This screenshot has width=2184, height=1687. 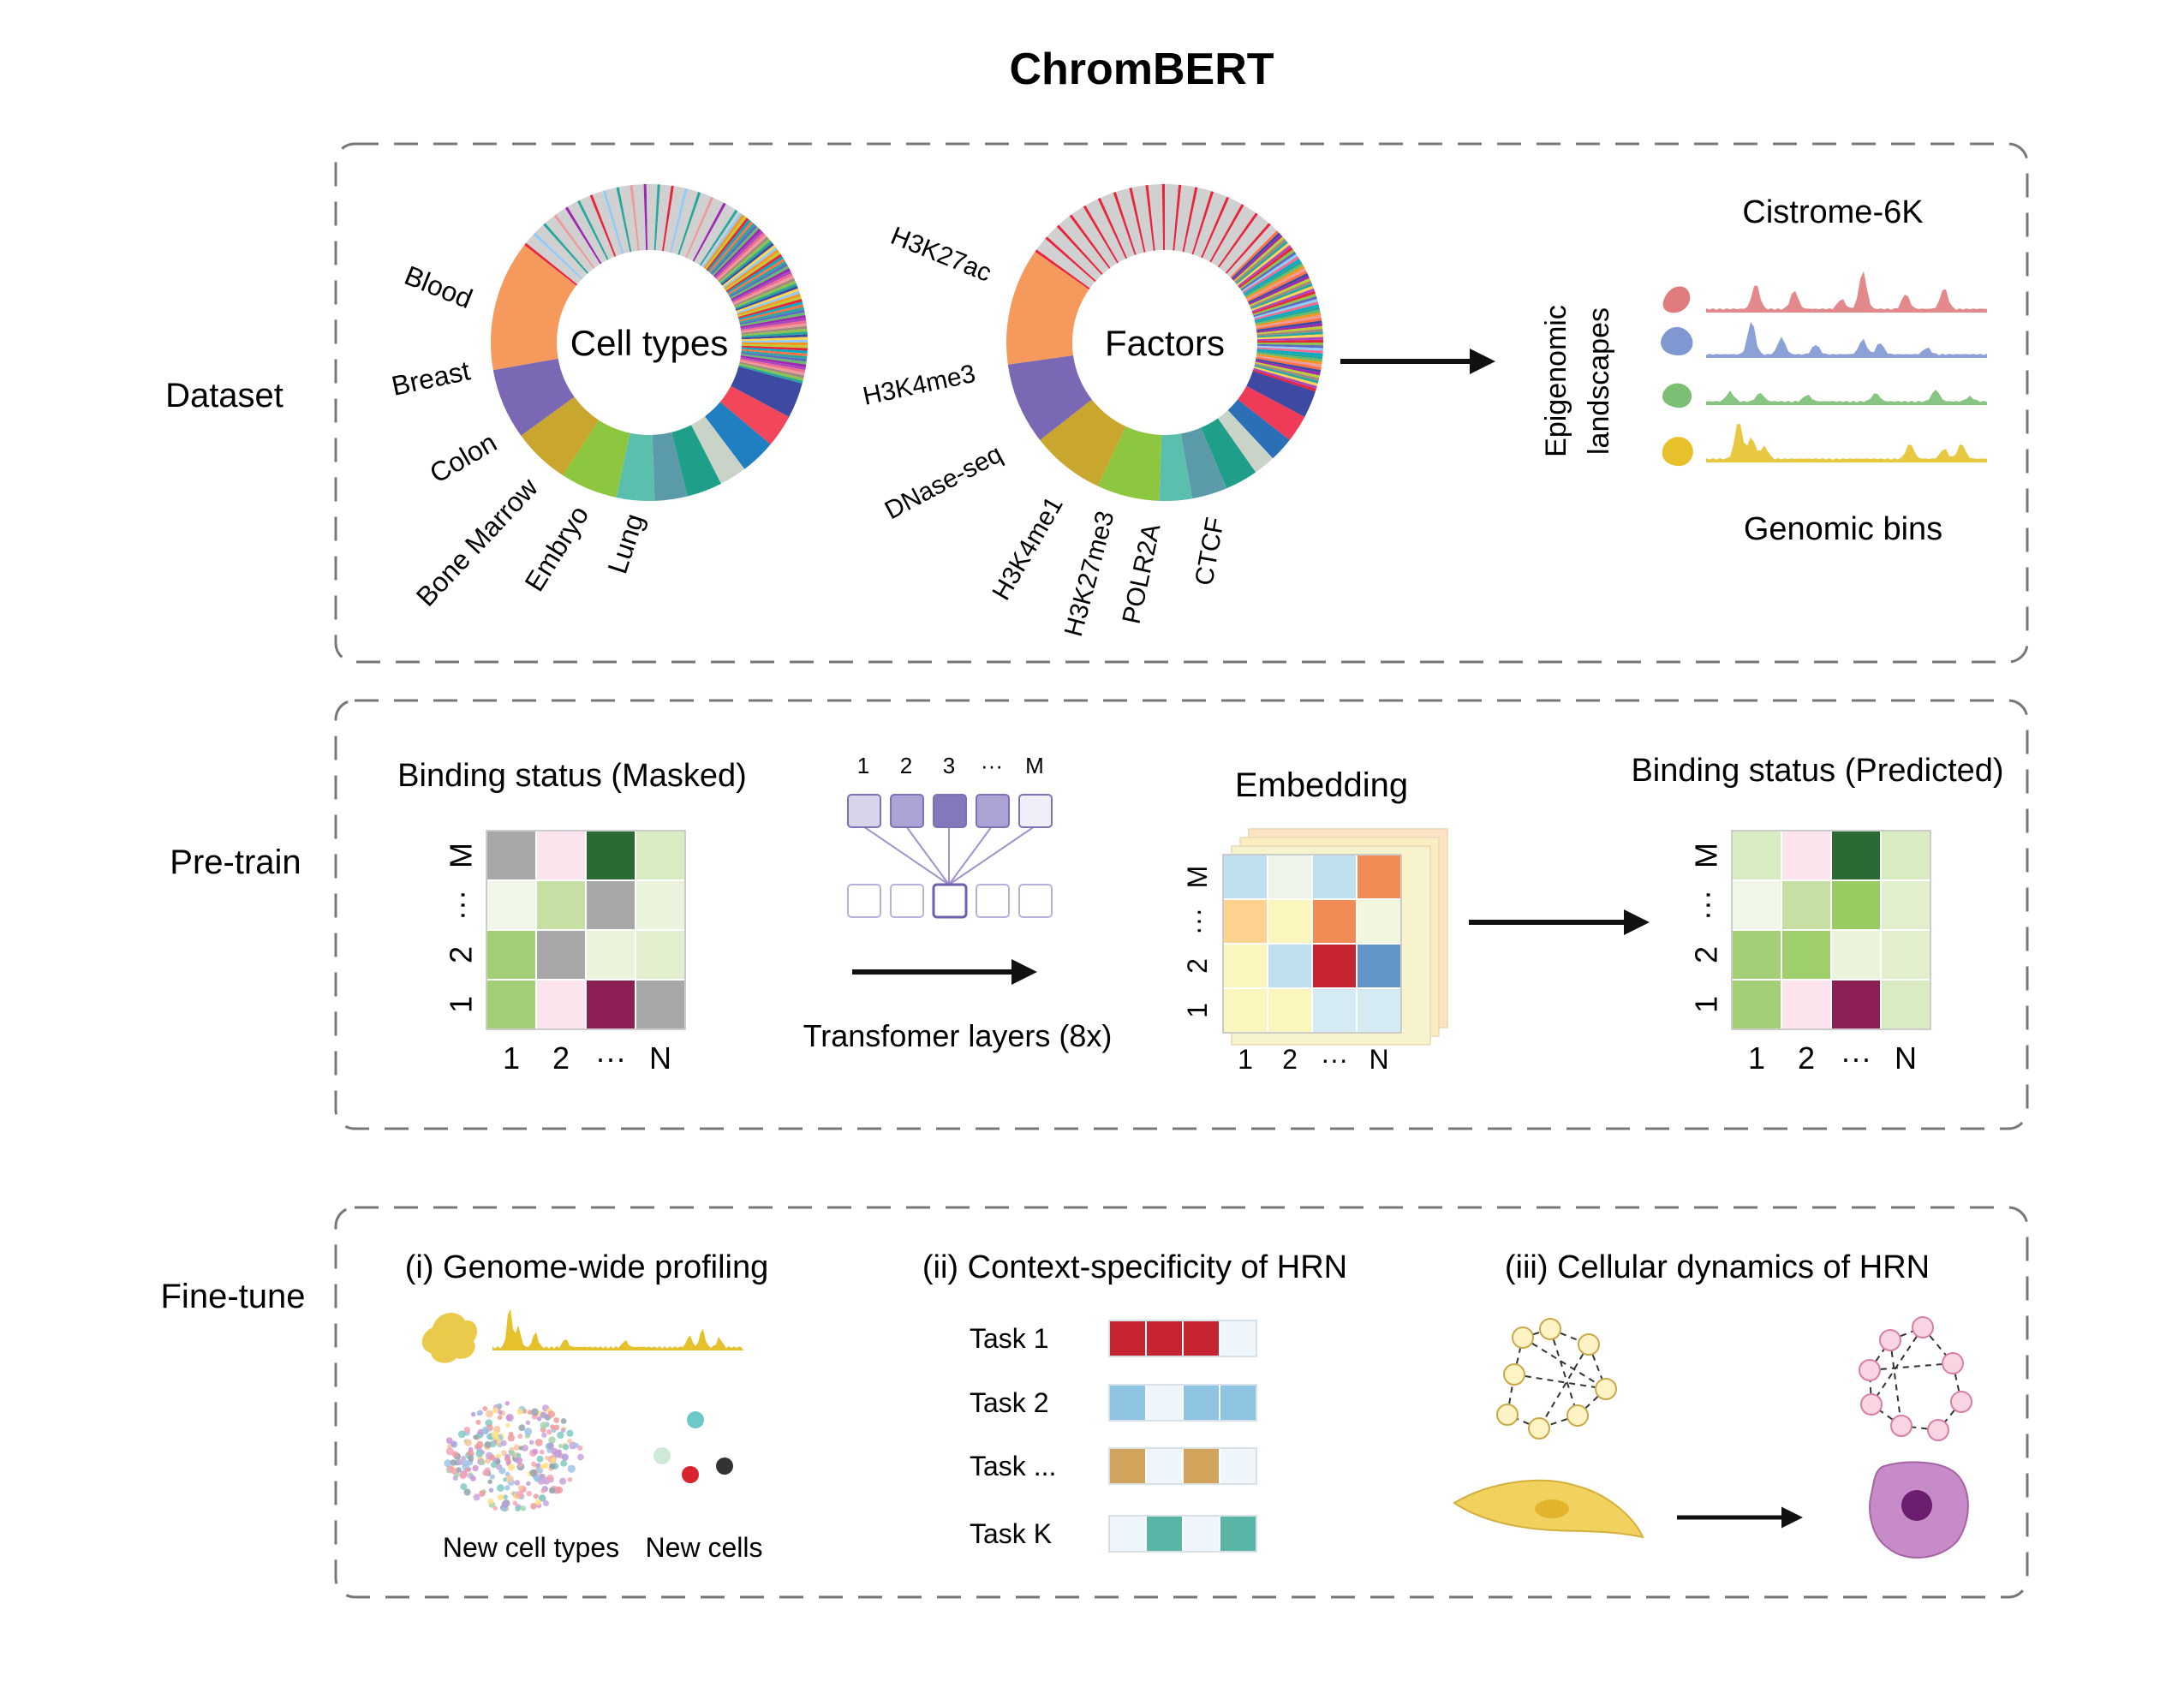 I want to click on attention-line, so click(x=927, y=856).